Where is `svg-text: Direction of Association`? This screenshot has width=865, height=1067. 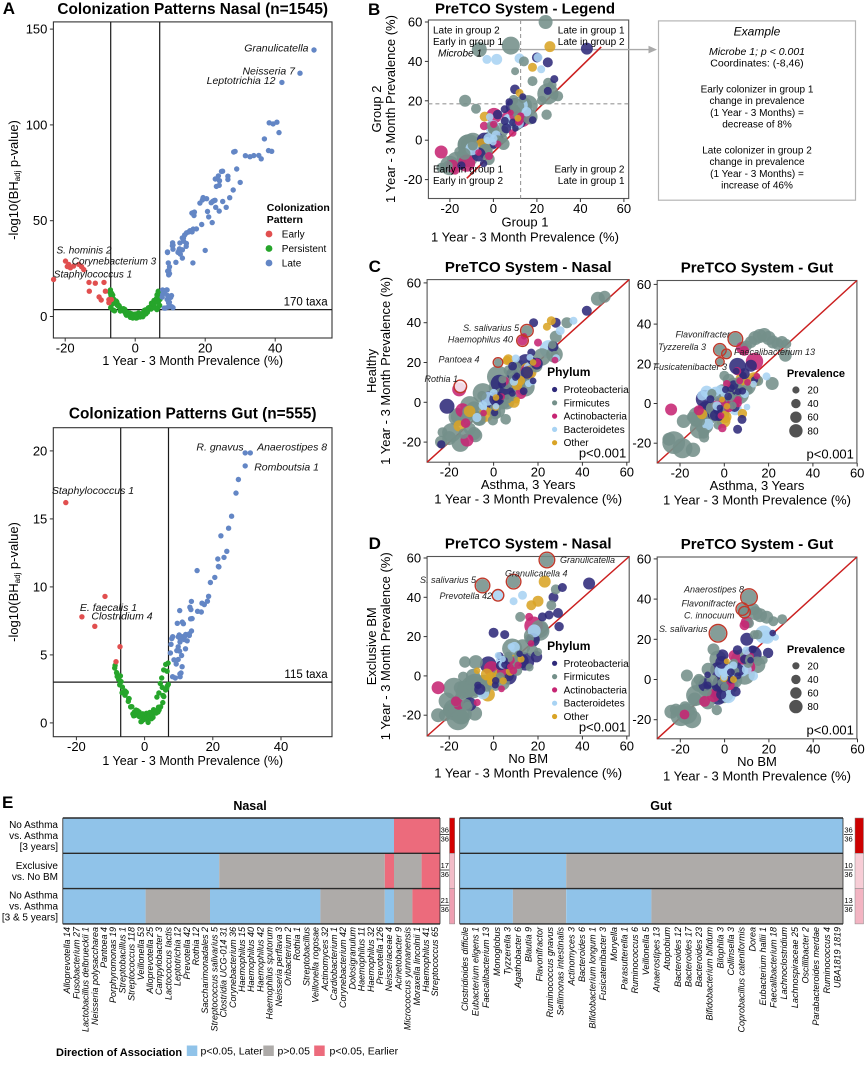
svg-text: Direction of Association is located at coordinates (119, 1053).